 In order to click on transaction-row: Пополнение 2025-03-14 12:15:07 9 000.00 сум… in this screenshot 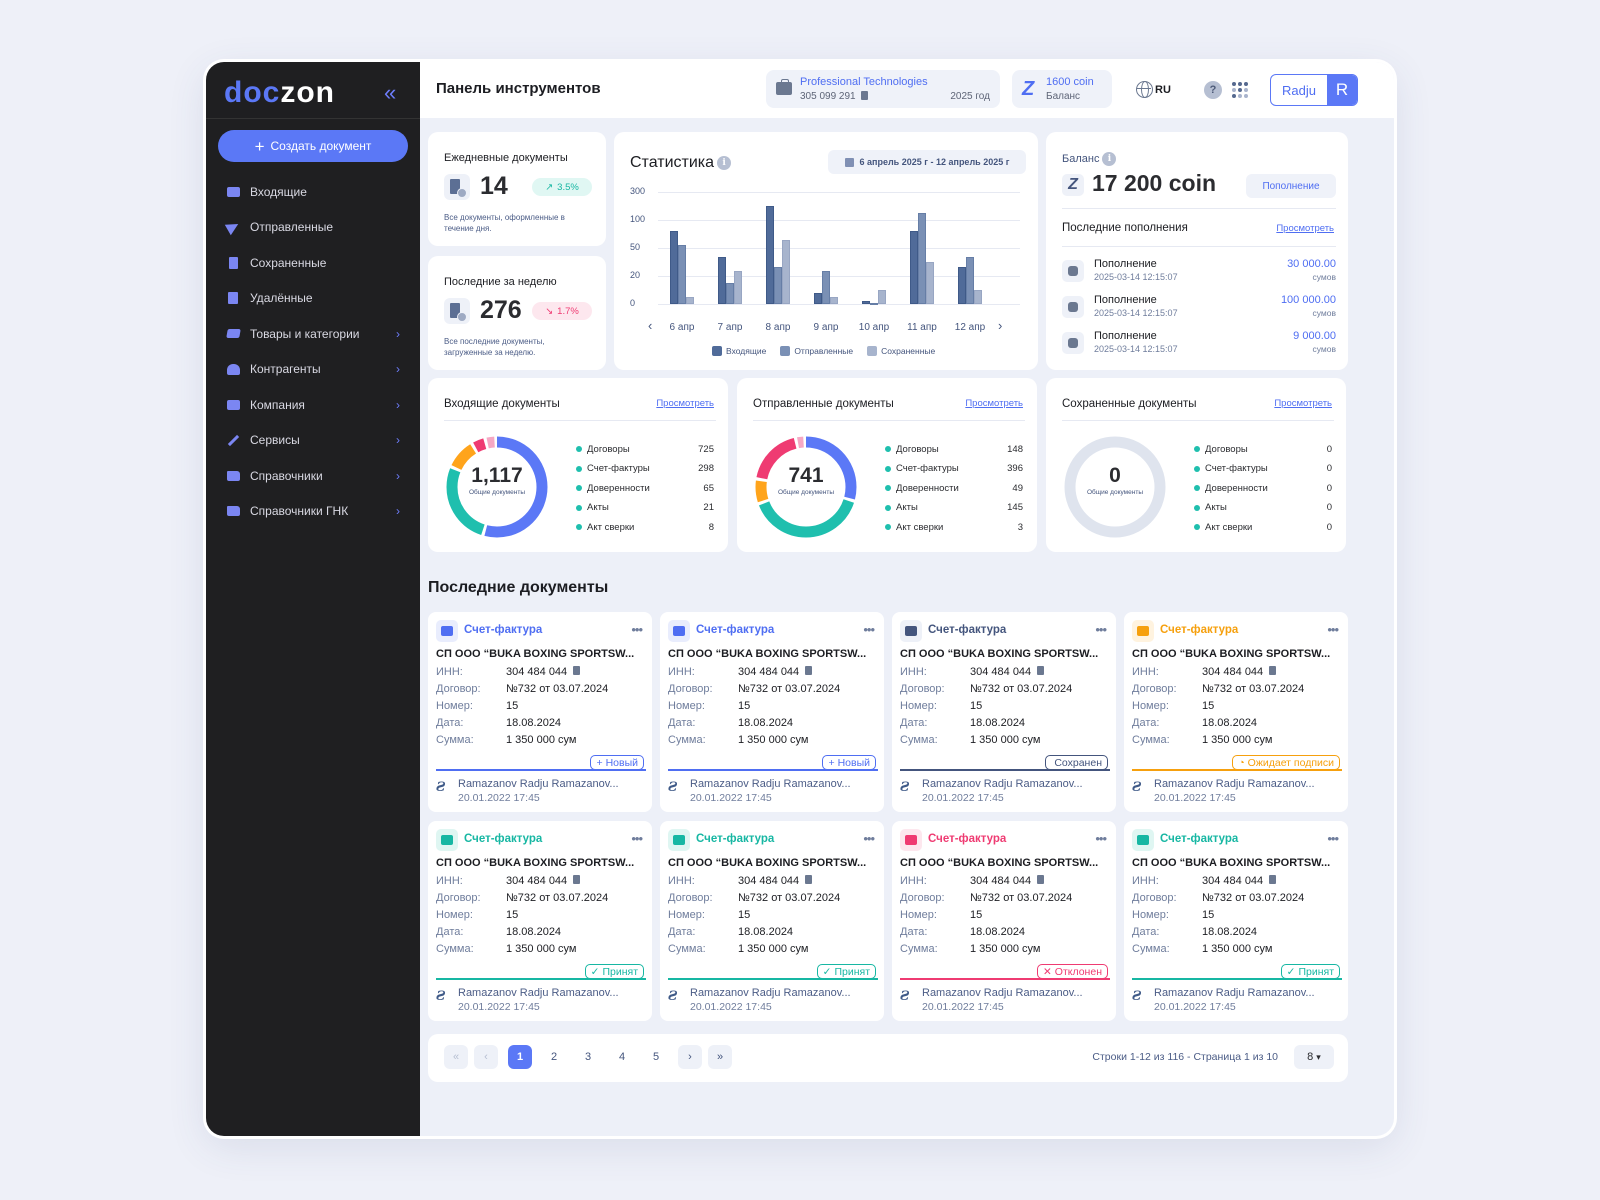, I will do `click(1199, 345)`.